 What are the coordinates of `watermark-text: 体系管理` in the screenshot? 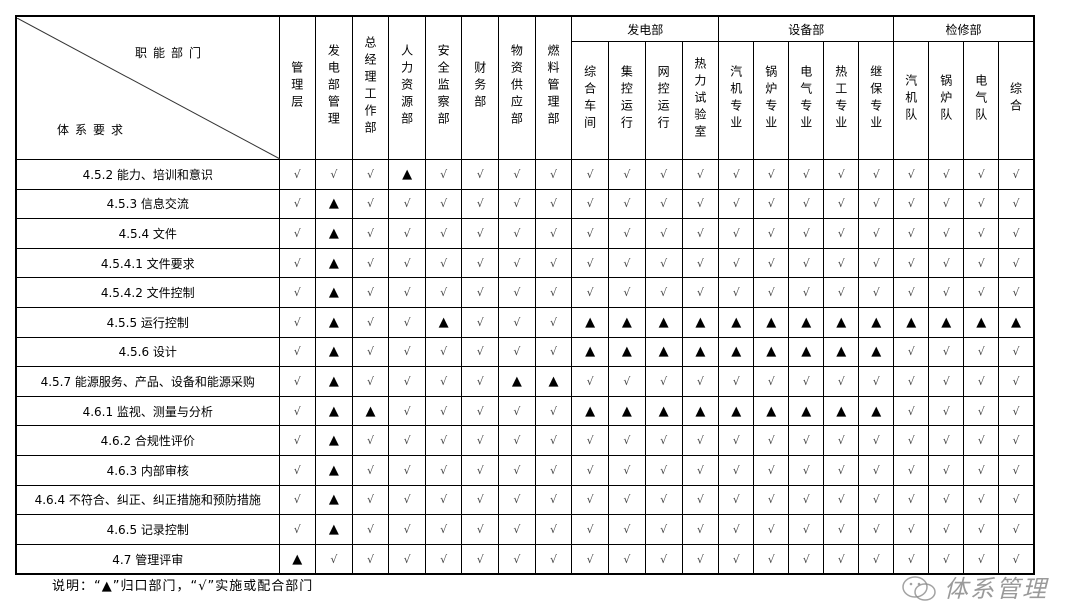 It's located at (996, 589).